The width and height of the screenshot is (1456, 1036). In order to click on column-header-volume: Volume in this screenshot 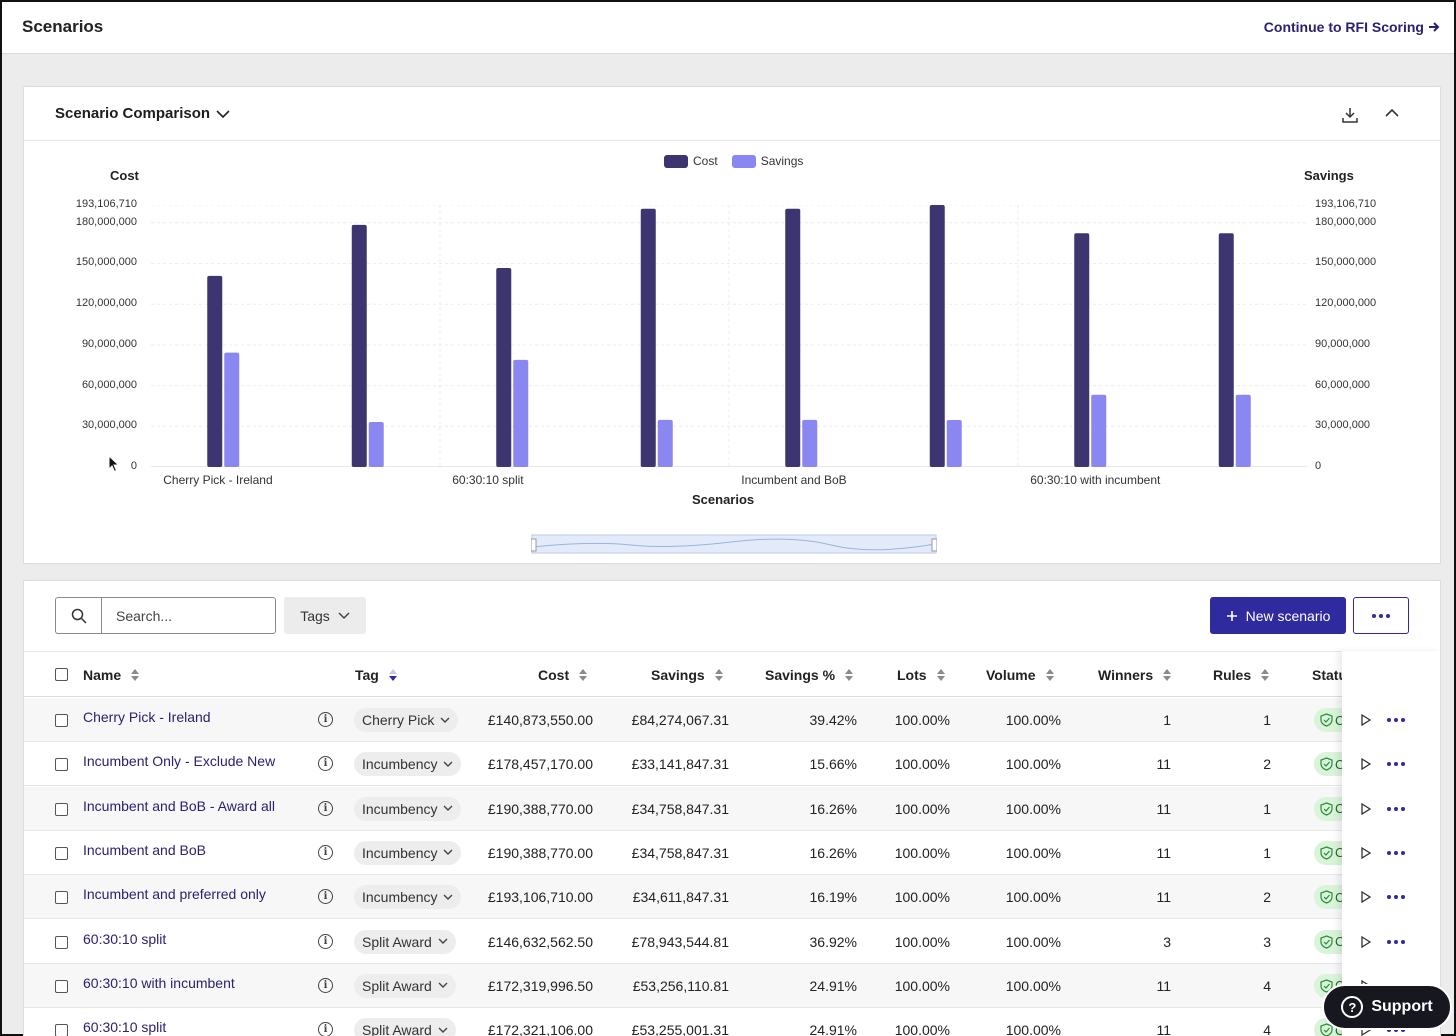, I will do `click(1020, 675)`.